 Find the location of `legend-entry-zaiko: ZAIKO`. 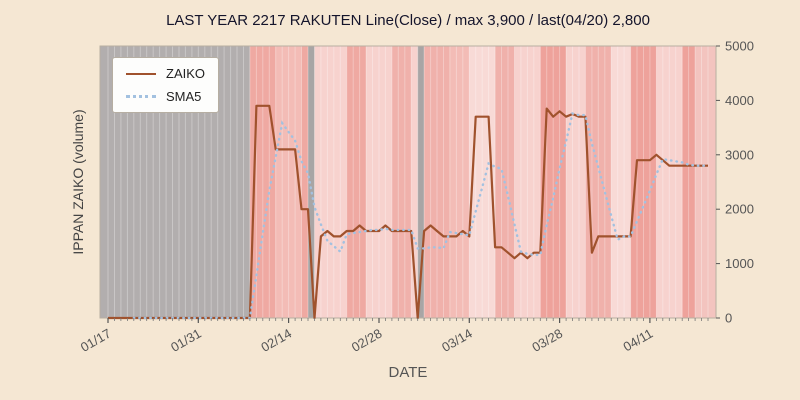

legend-entry-zaiko: ZAIKO is located at coordinates (165, 73).